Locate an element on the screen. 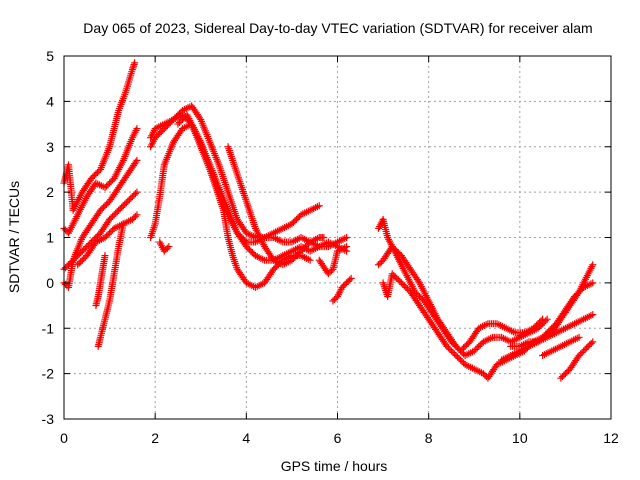 This screenshot has width=640, height=480. series-sat-q is located at coordinates (463, 301).